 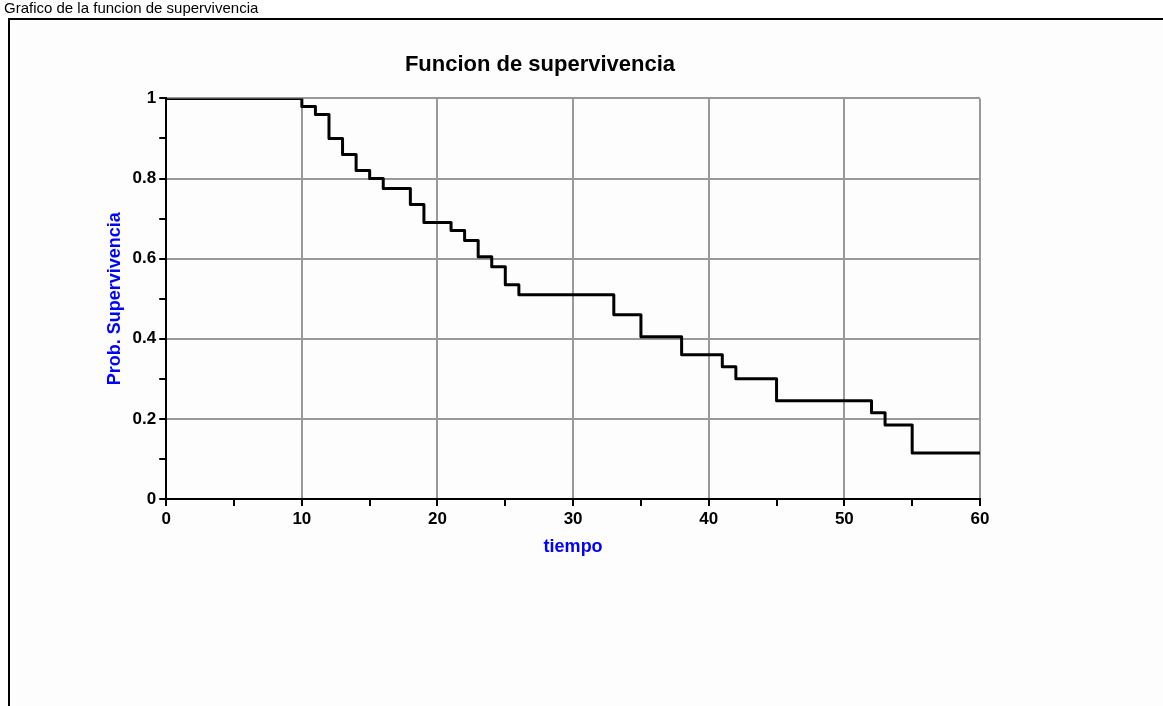 I want to click on y-tick-label: 0.4, so click(x=144, y=338).